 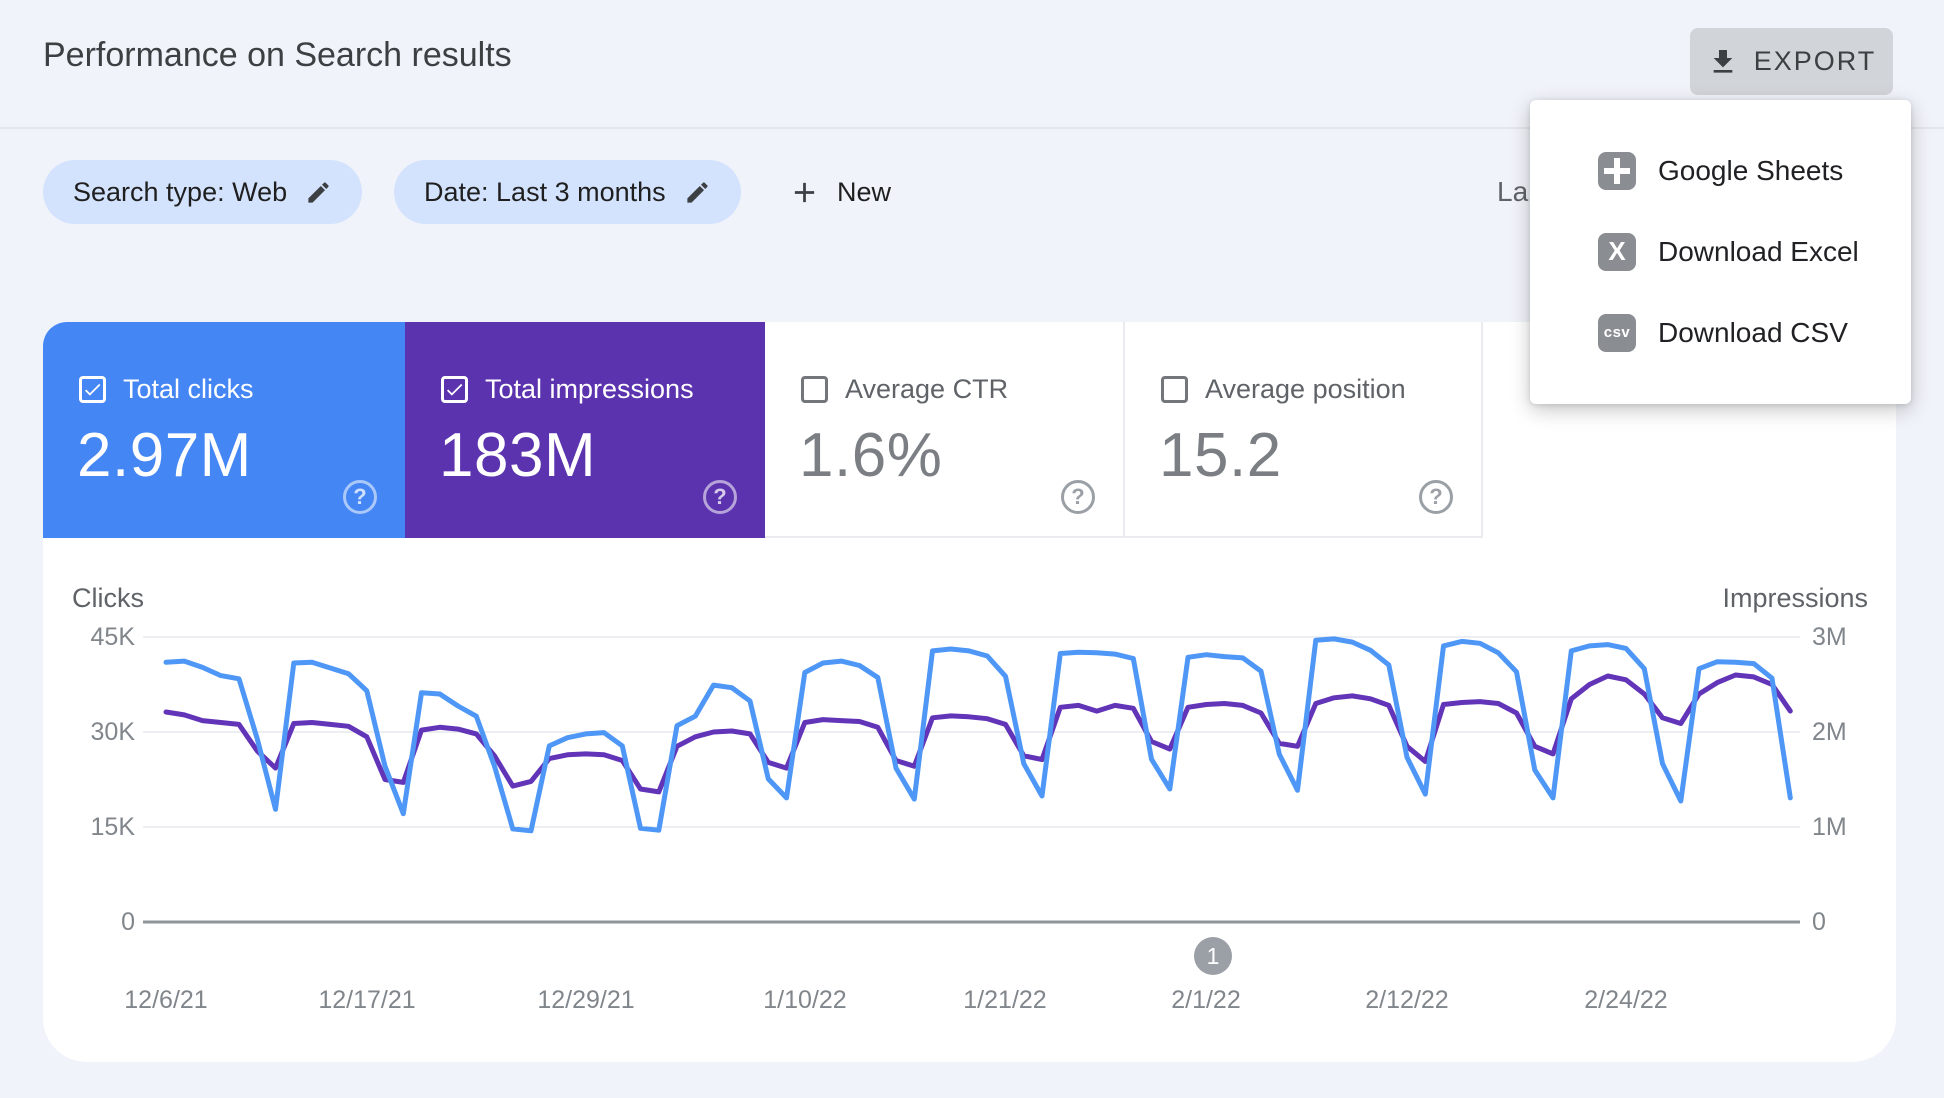 What do you see at coordinates (1617, 332) in the screenshot?
I see `csv-icon: csv` at bounding box center [1617, 332].